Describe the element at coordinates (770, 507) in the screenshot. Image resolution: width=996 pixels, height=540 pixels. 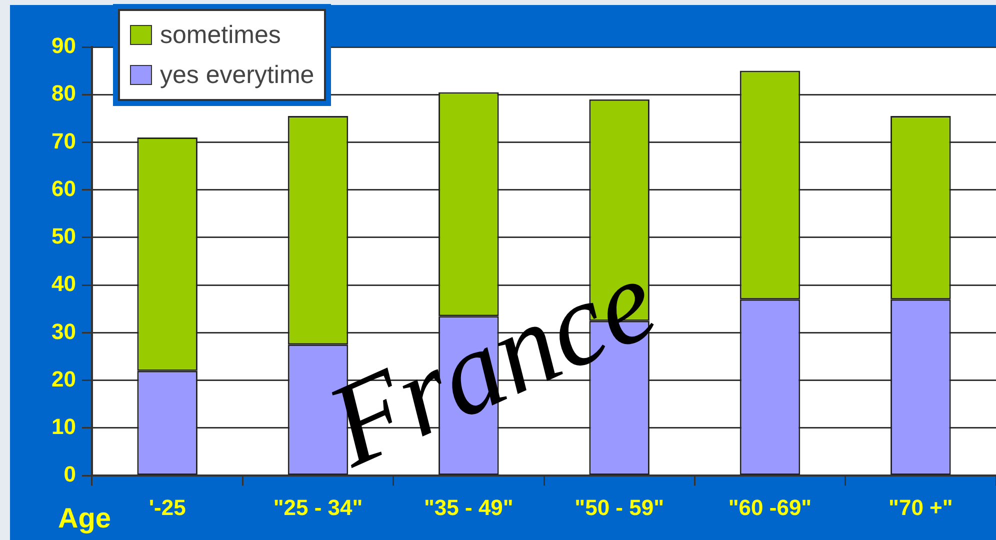
I see `x-tick-label: "60 -69"` at that location.